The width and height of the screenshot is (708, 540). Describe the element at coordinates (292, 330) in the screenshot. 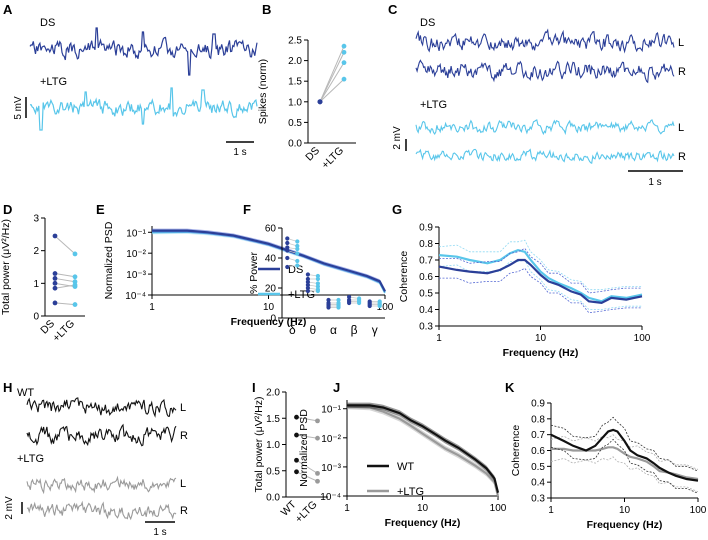

I see `panel-F-category-label: δ` at that location.